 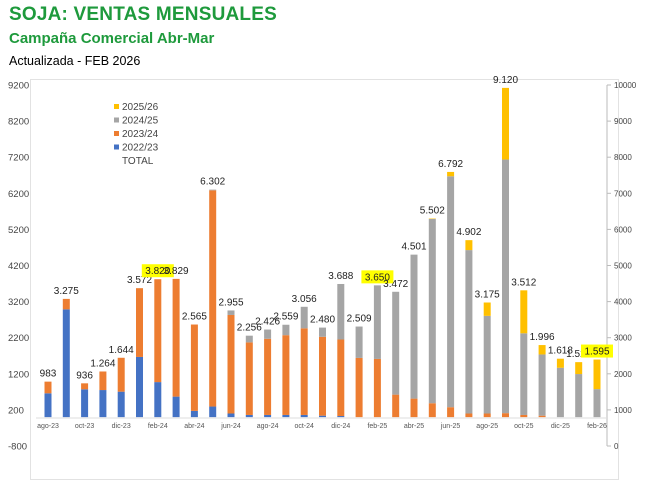 I want to click on y-left-tick-label: 5200, so click(x=18, y=230).